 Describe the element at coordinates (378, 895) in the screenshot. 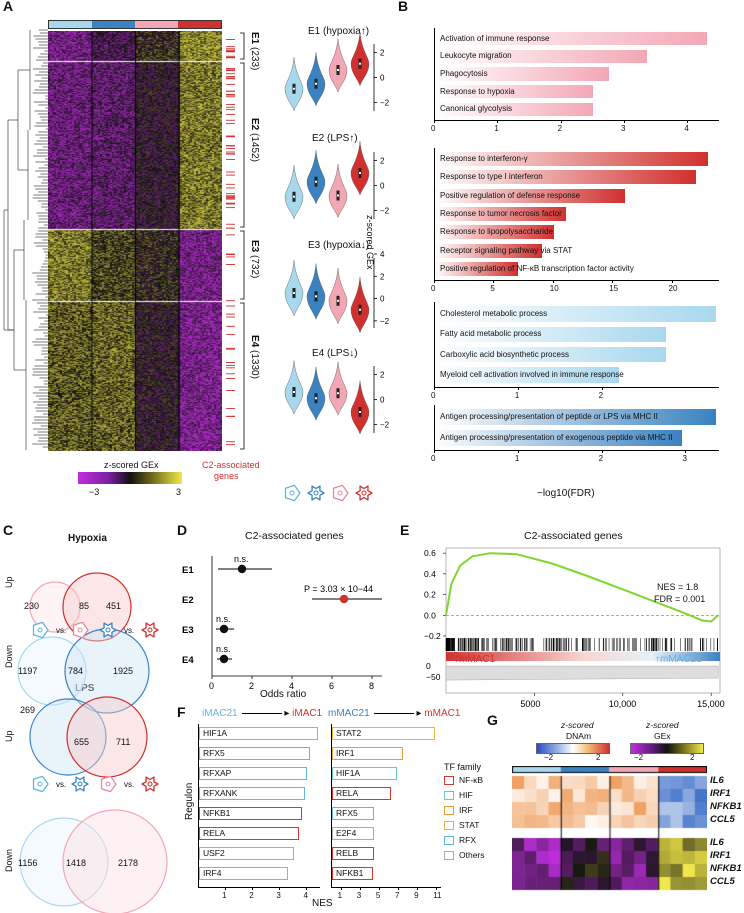

I see `f-tick-label: 5` at that location.